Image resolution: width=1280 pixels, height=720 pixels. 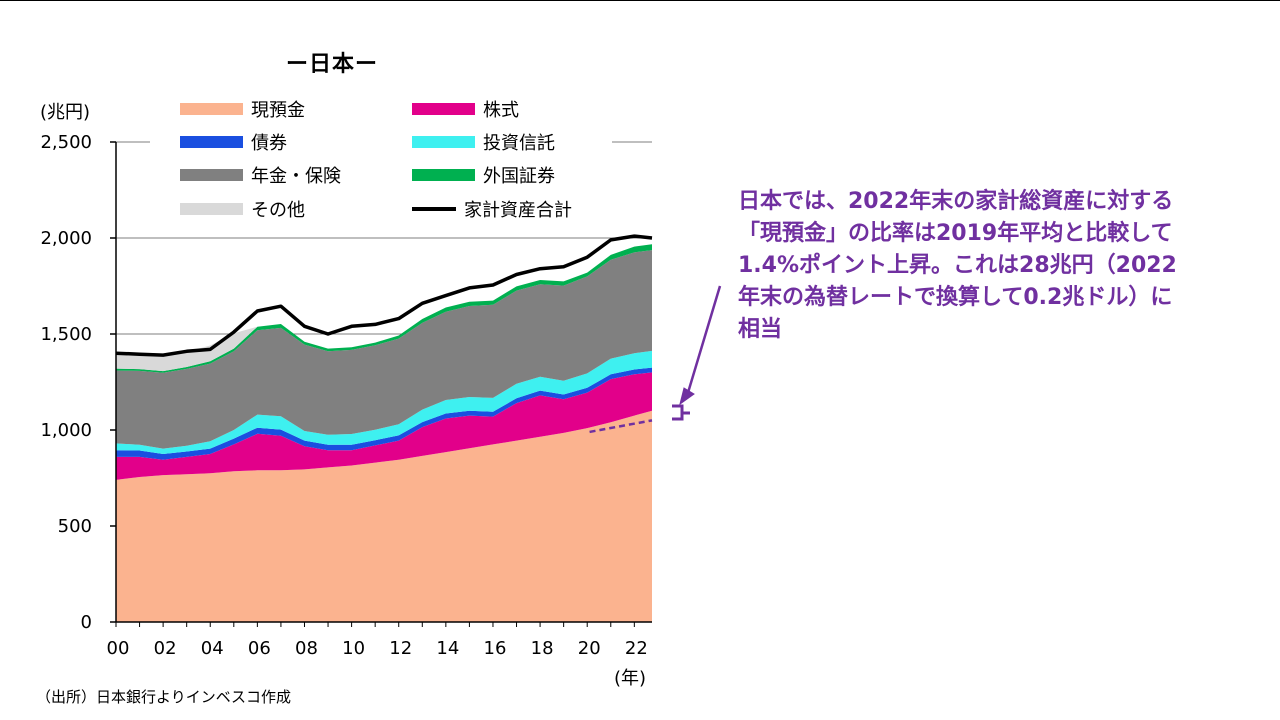 I want to click on y-tick-label: 1,000, so click(x=66, y=430).